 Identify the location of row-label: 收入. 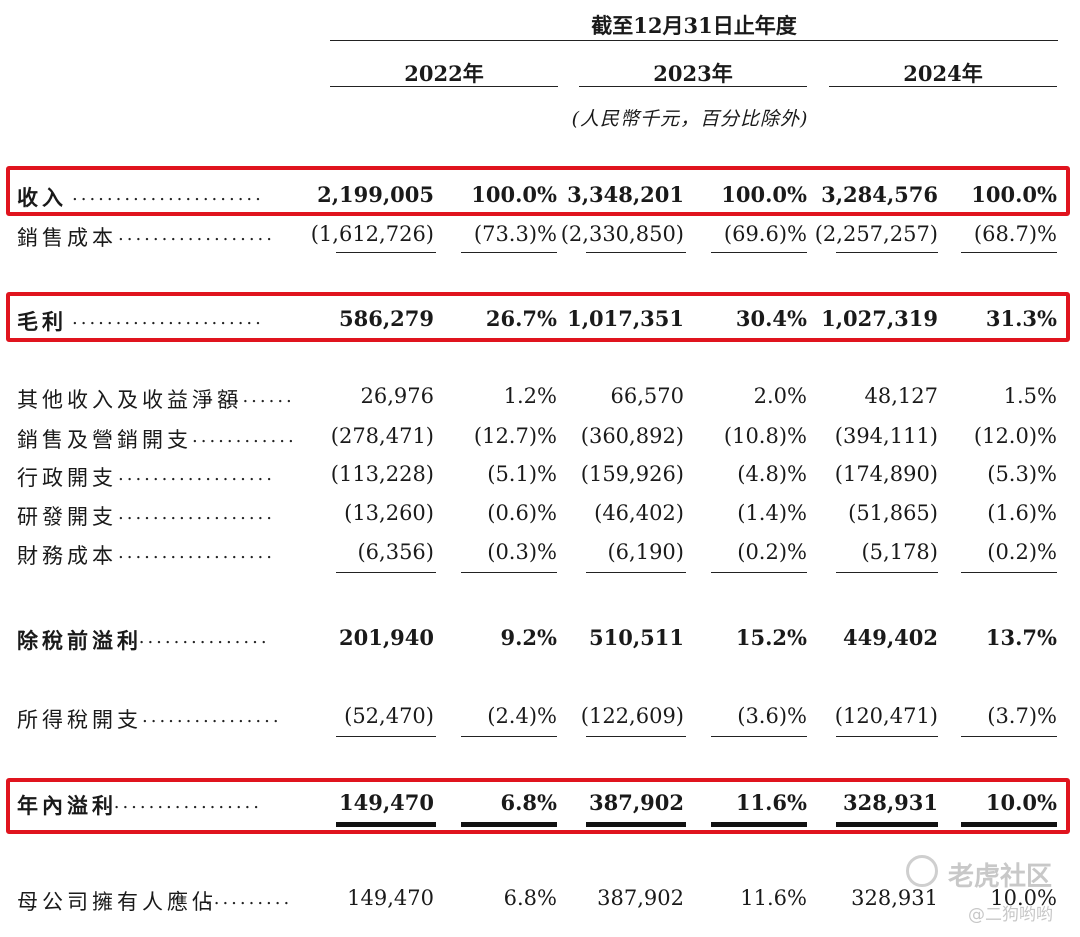
(42, 197).